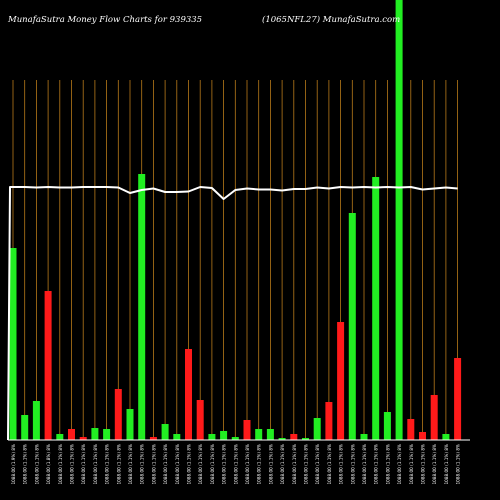 The width and height of the screenshot is (500, 500). What do you see at coordinates (105, 20) in the screenshot?
I see `chart-title-left: MunafaSutra Money Flow Charts for 939335` at bounding box center [105, 20].